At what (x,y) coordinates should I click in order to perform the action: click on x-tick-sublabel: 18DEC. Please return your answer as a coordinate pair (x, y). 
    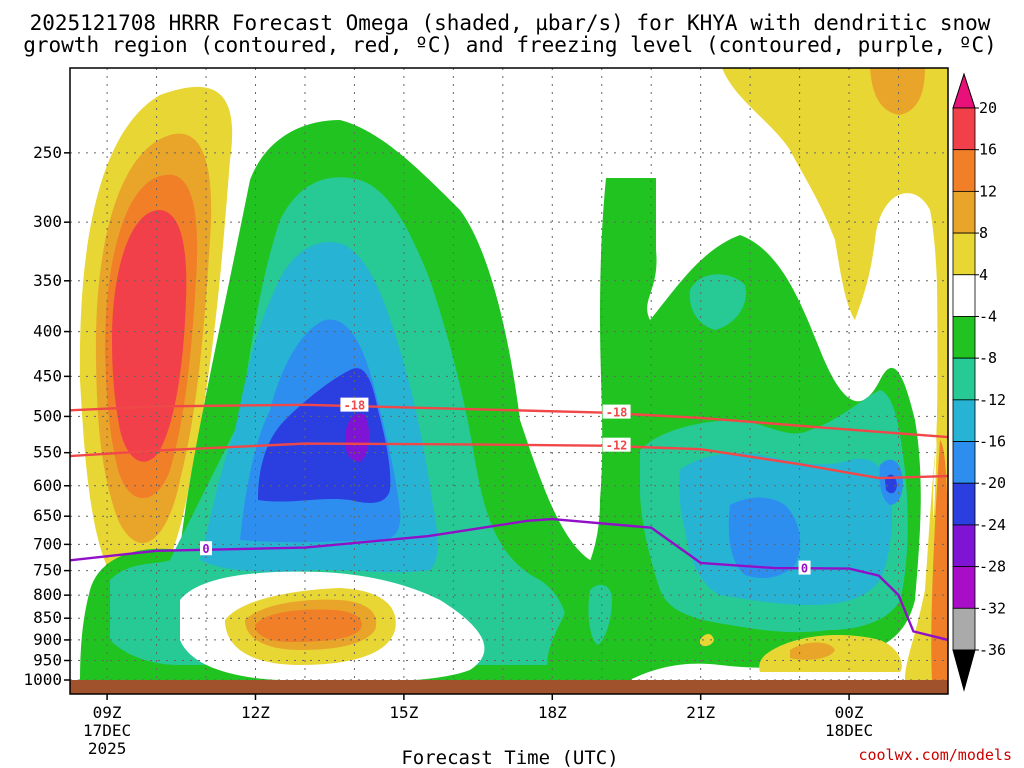
    Looking at the image, I should click on (849, 730).